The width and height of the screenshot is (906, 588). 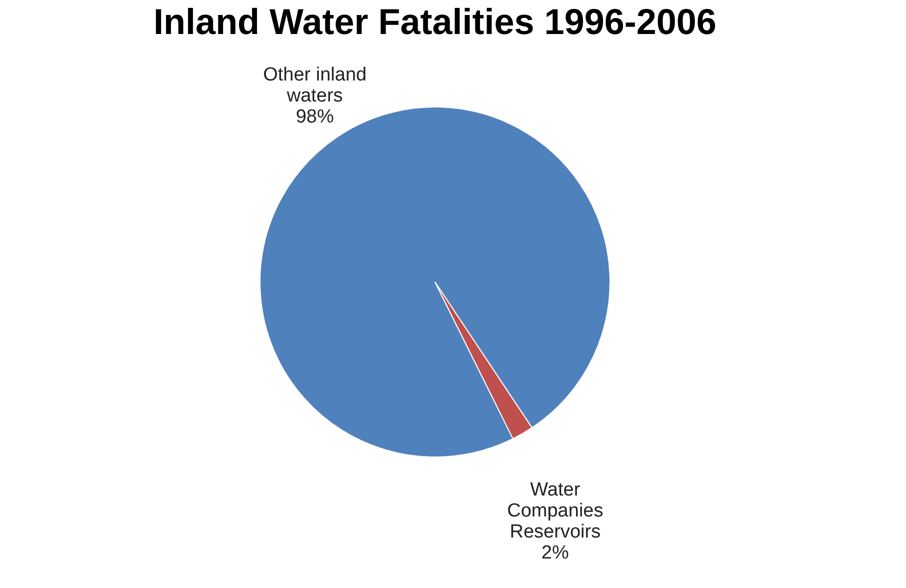 What do you see at coordinates (483, 361) in the screenshot?
I see `pie-slice` at bounding box center [483, 361].